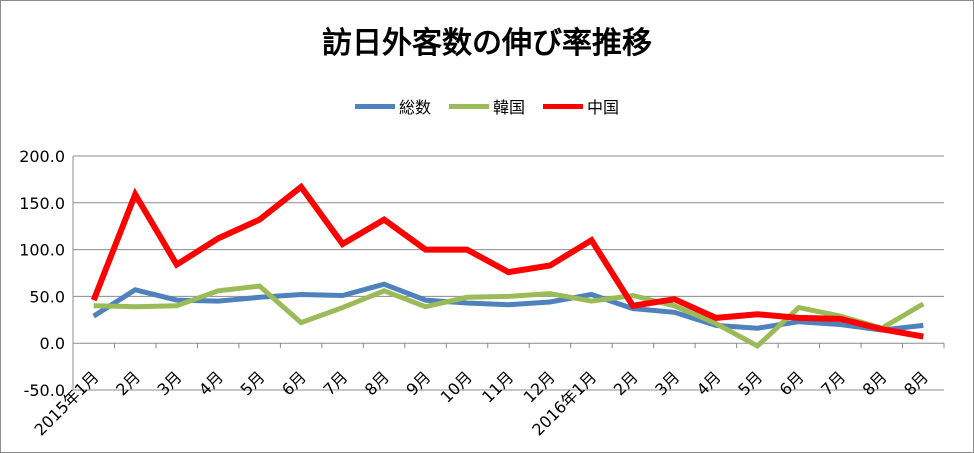  I want to click on x-tick-label-10: 11月, so click(497, 386).